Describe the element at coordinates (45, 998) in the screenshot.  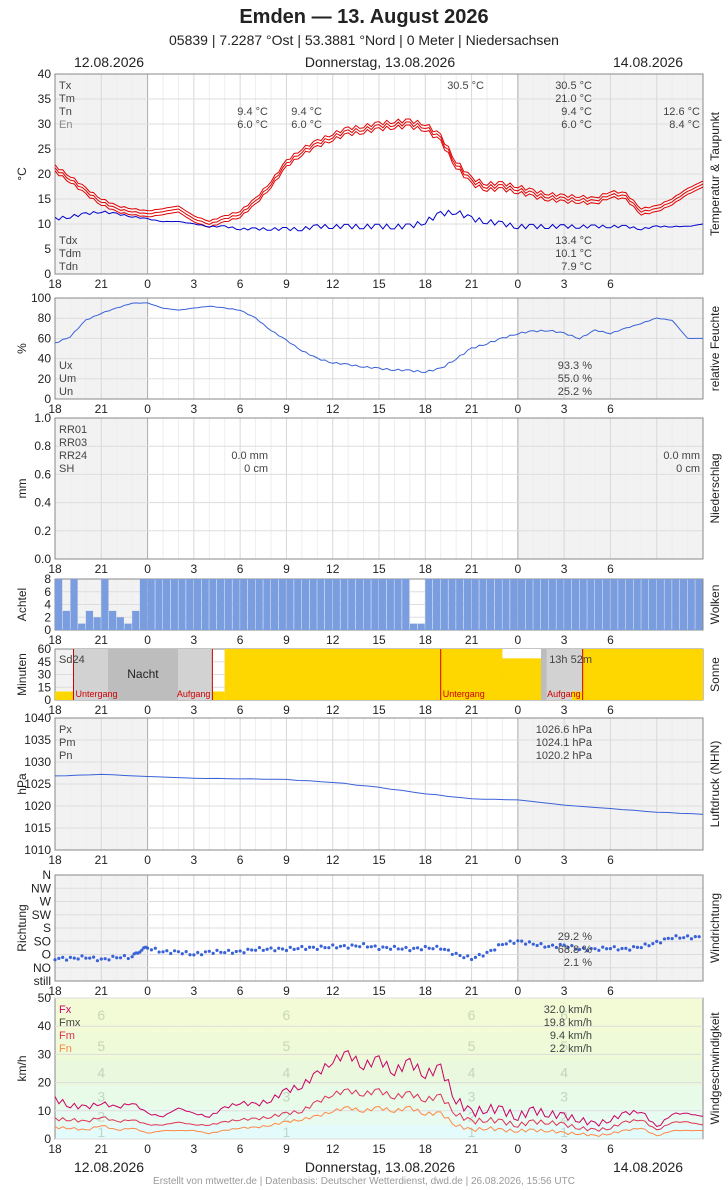
I see `wind_speed-ytick-label: 50` at that location.